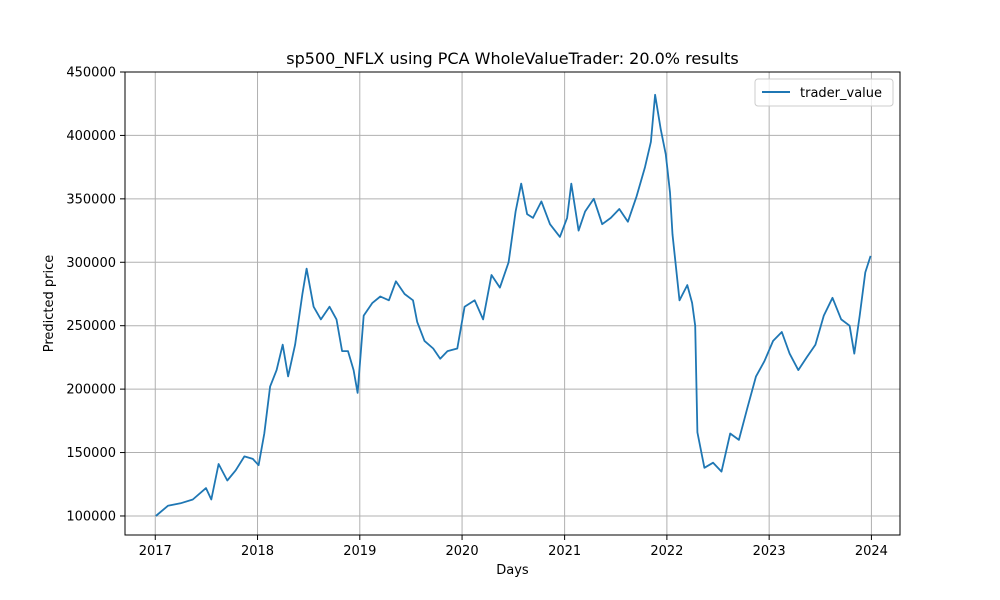  What do you see at coordinates (359, 551) in the screenshot?
I see `x-tick-label: 2019` at bounding box center [359, 551].